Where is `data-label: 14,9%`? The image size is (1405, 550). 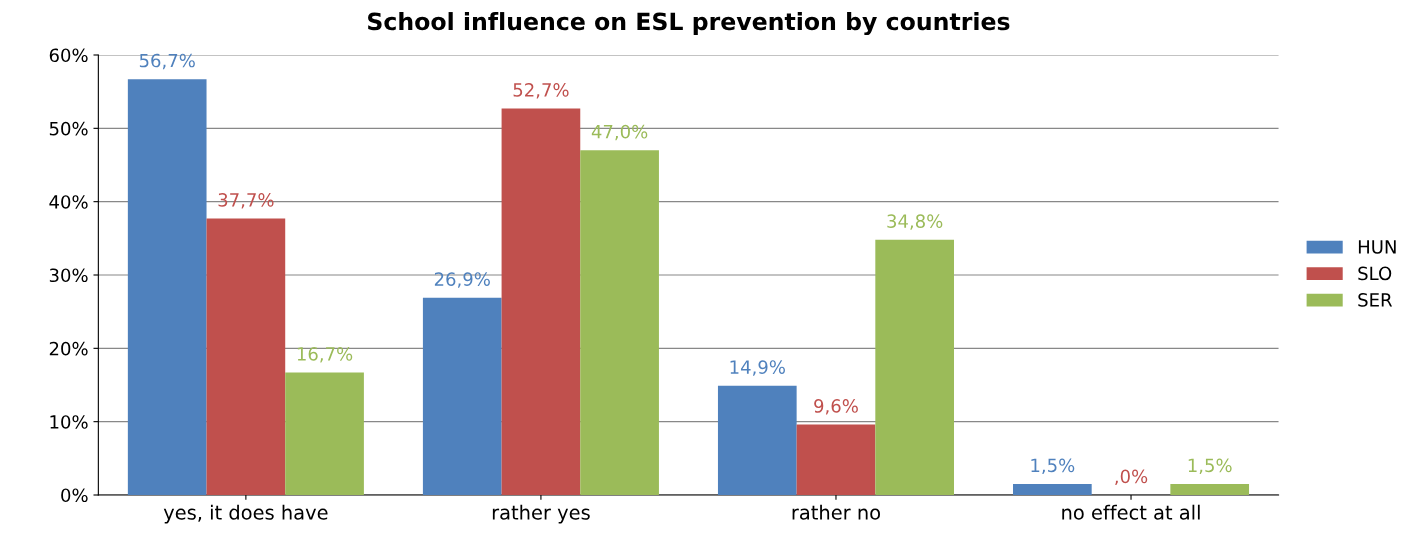 data-label: 14,9% is located at coordinates (757, 368).